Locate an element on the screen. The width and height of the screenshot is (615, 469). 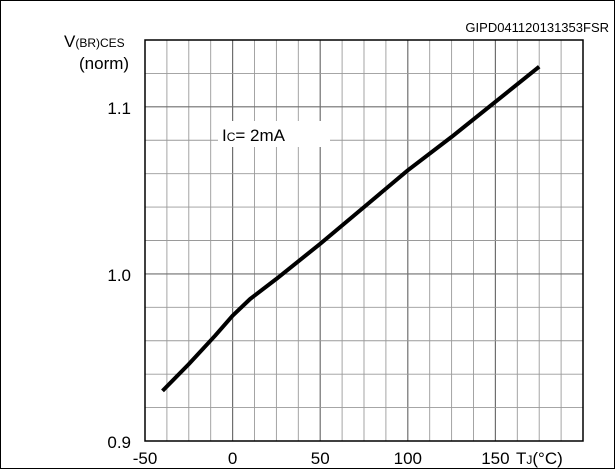
y-tick-labels: 0.9 1.0 1.1 is located at coordinates (119, 275).